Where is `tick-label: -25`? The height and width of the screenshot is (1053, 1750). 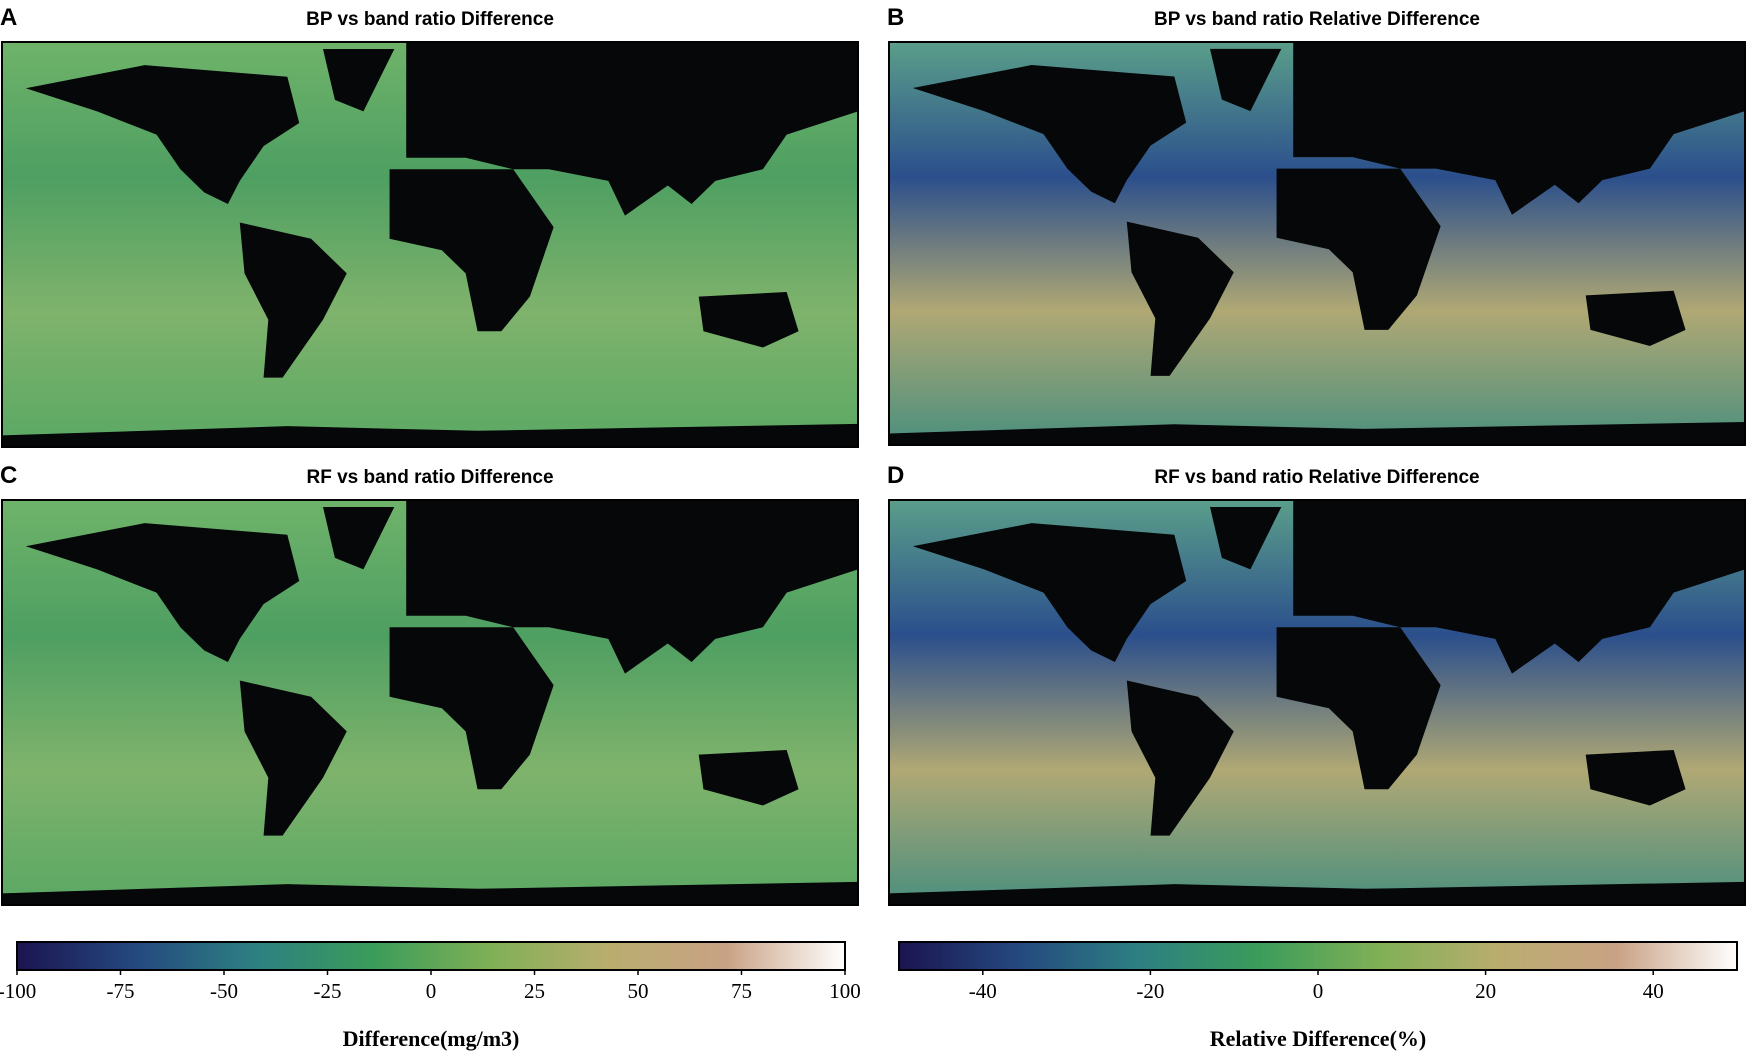 tick-label: -25 is located at coordinates (328, 991).